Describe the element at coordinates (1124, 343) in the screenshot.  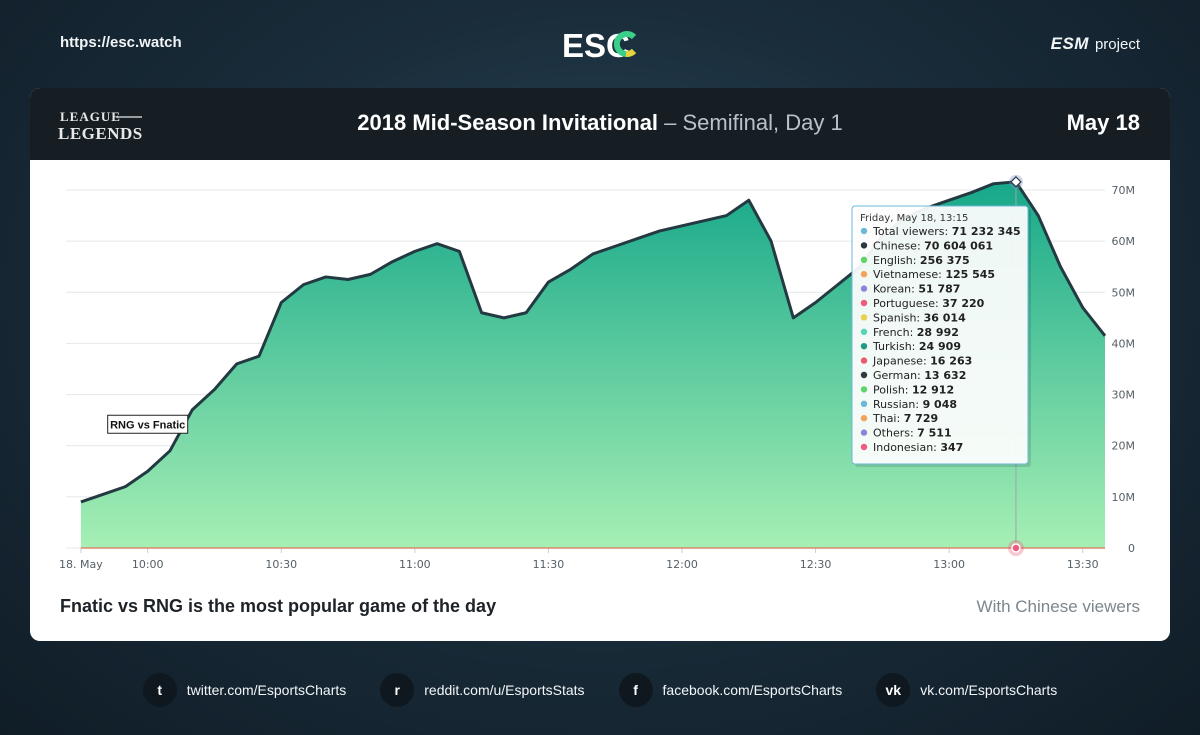
I see `y-tick-label: 40M` at that location.